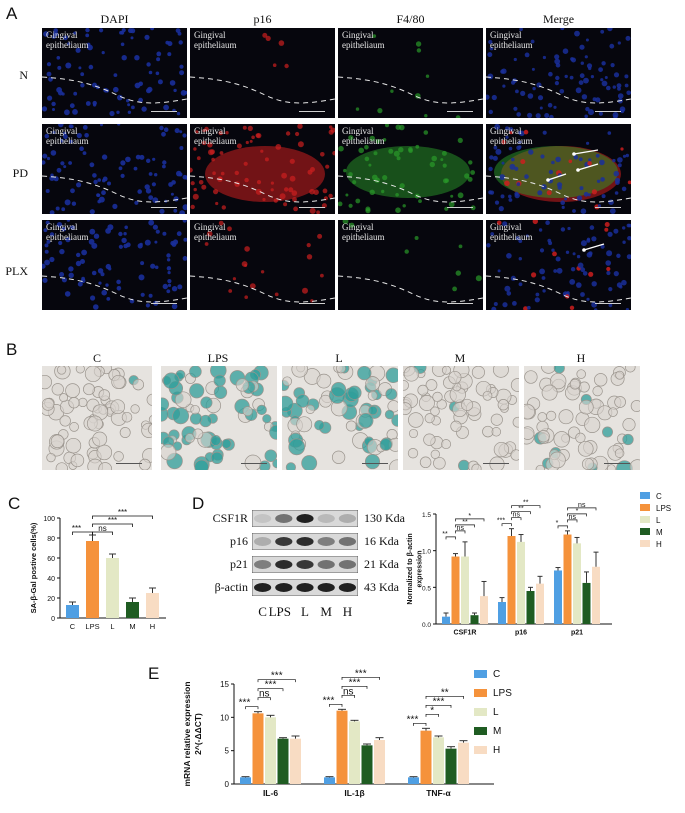 The height and width of the screenshot is (813, 685). I want to click on x-tick-label: p21, so click(577, 633).